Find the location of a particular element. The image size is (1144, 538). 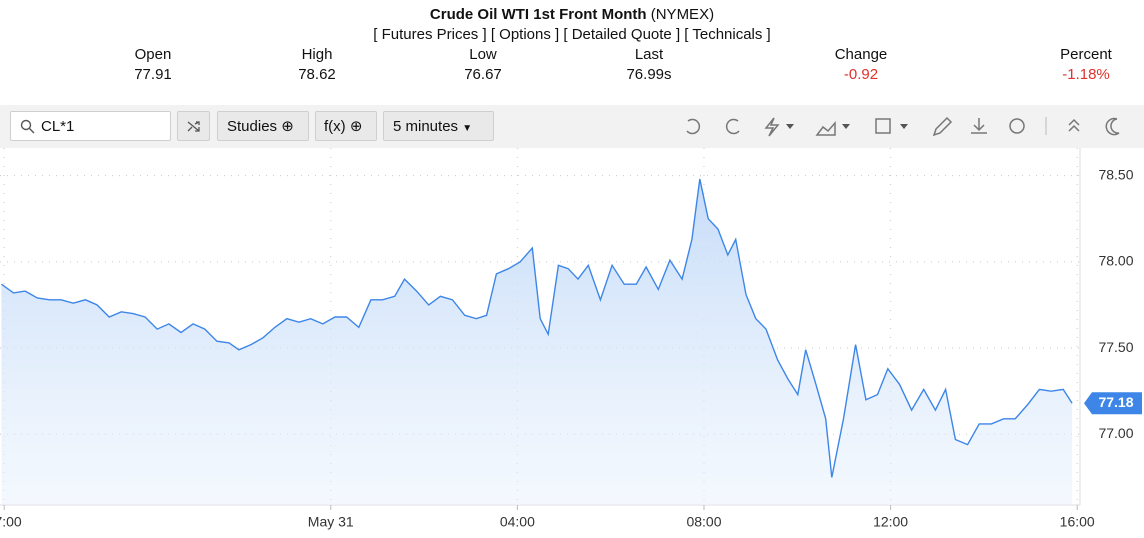

shuffle-icon is located at coordinates (193, 126).